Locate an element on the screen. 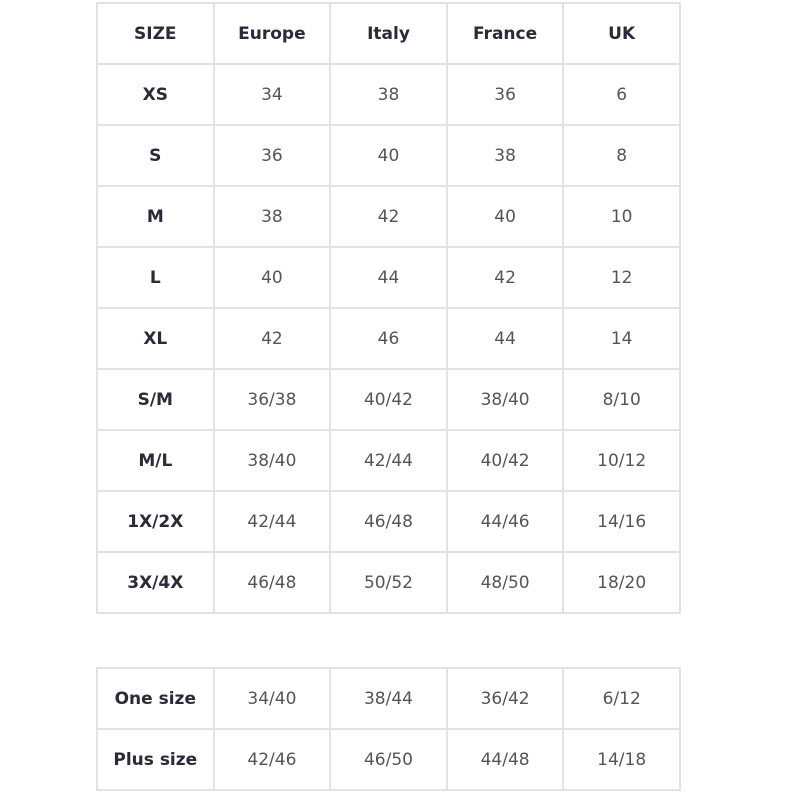  column-header: SIZE is located at coordinates (155, 33).